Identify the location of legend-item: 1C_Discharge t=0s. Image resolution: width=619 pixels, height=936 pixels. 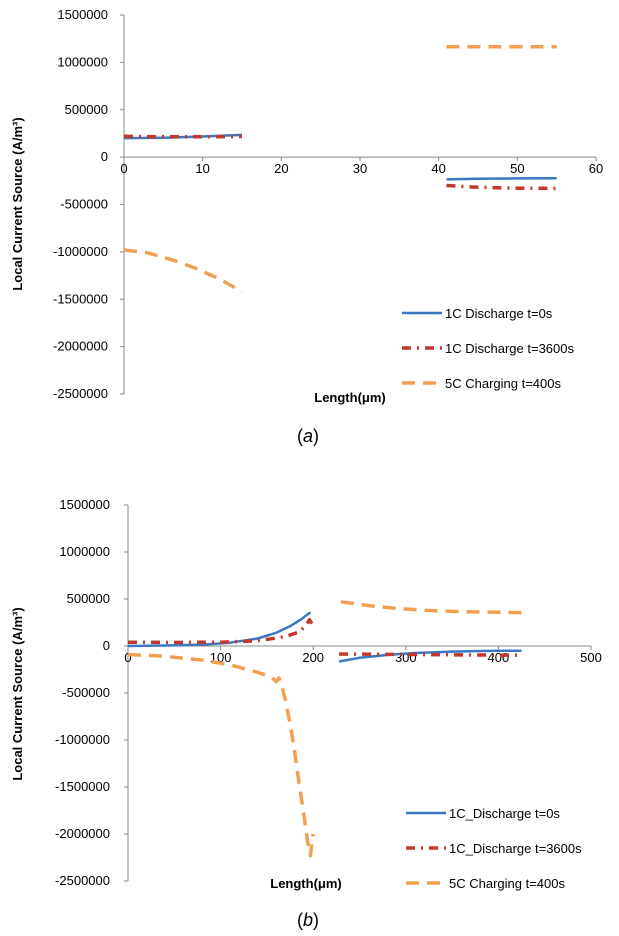
(483, 813).